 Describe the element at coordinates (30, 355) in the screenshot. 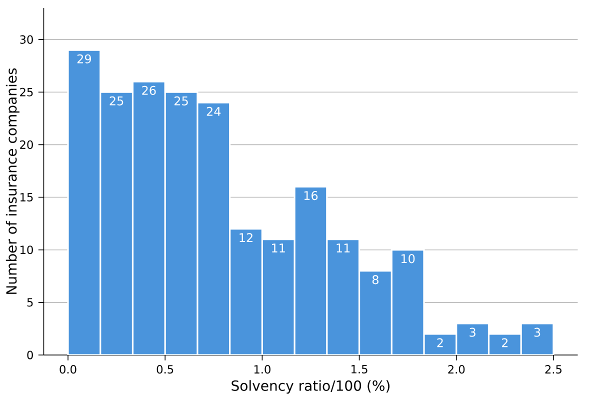

I see `y-tick-label: 0` at that location.